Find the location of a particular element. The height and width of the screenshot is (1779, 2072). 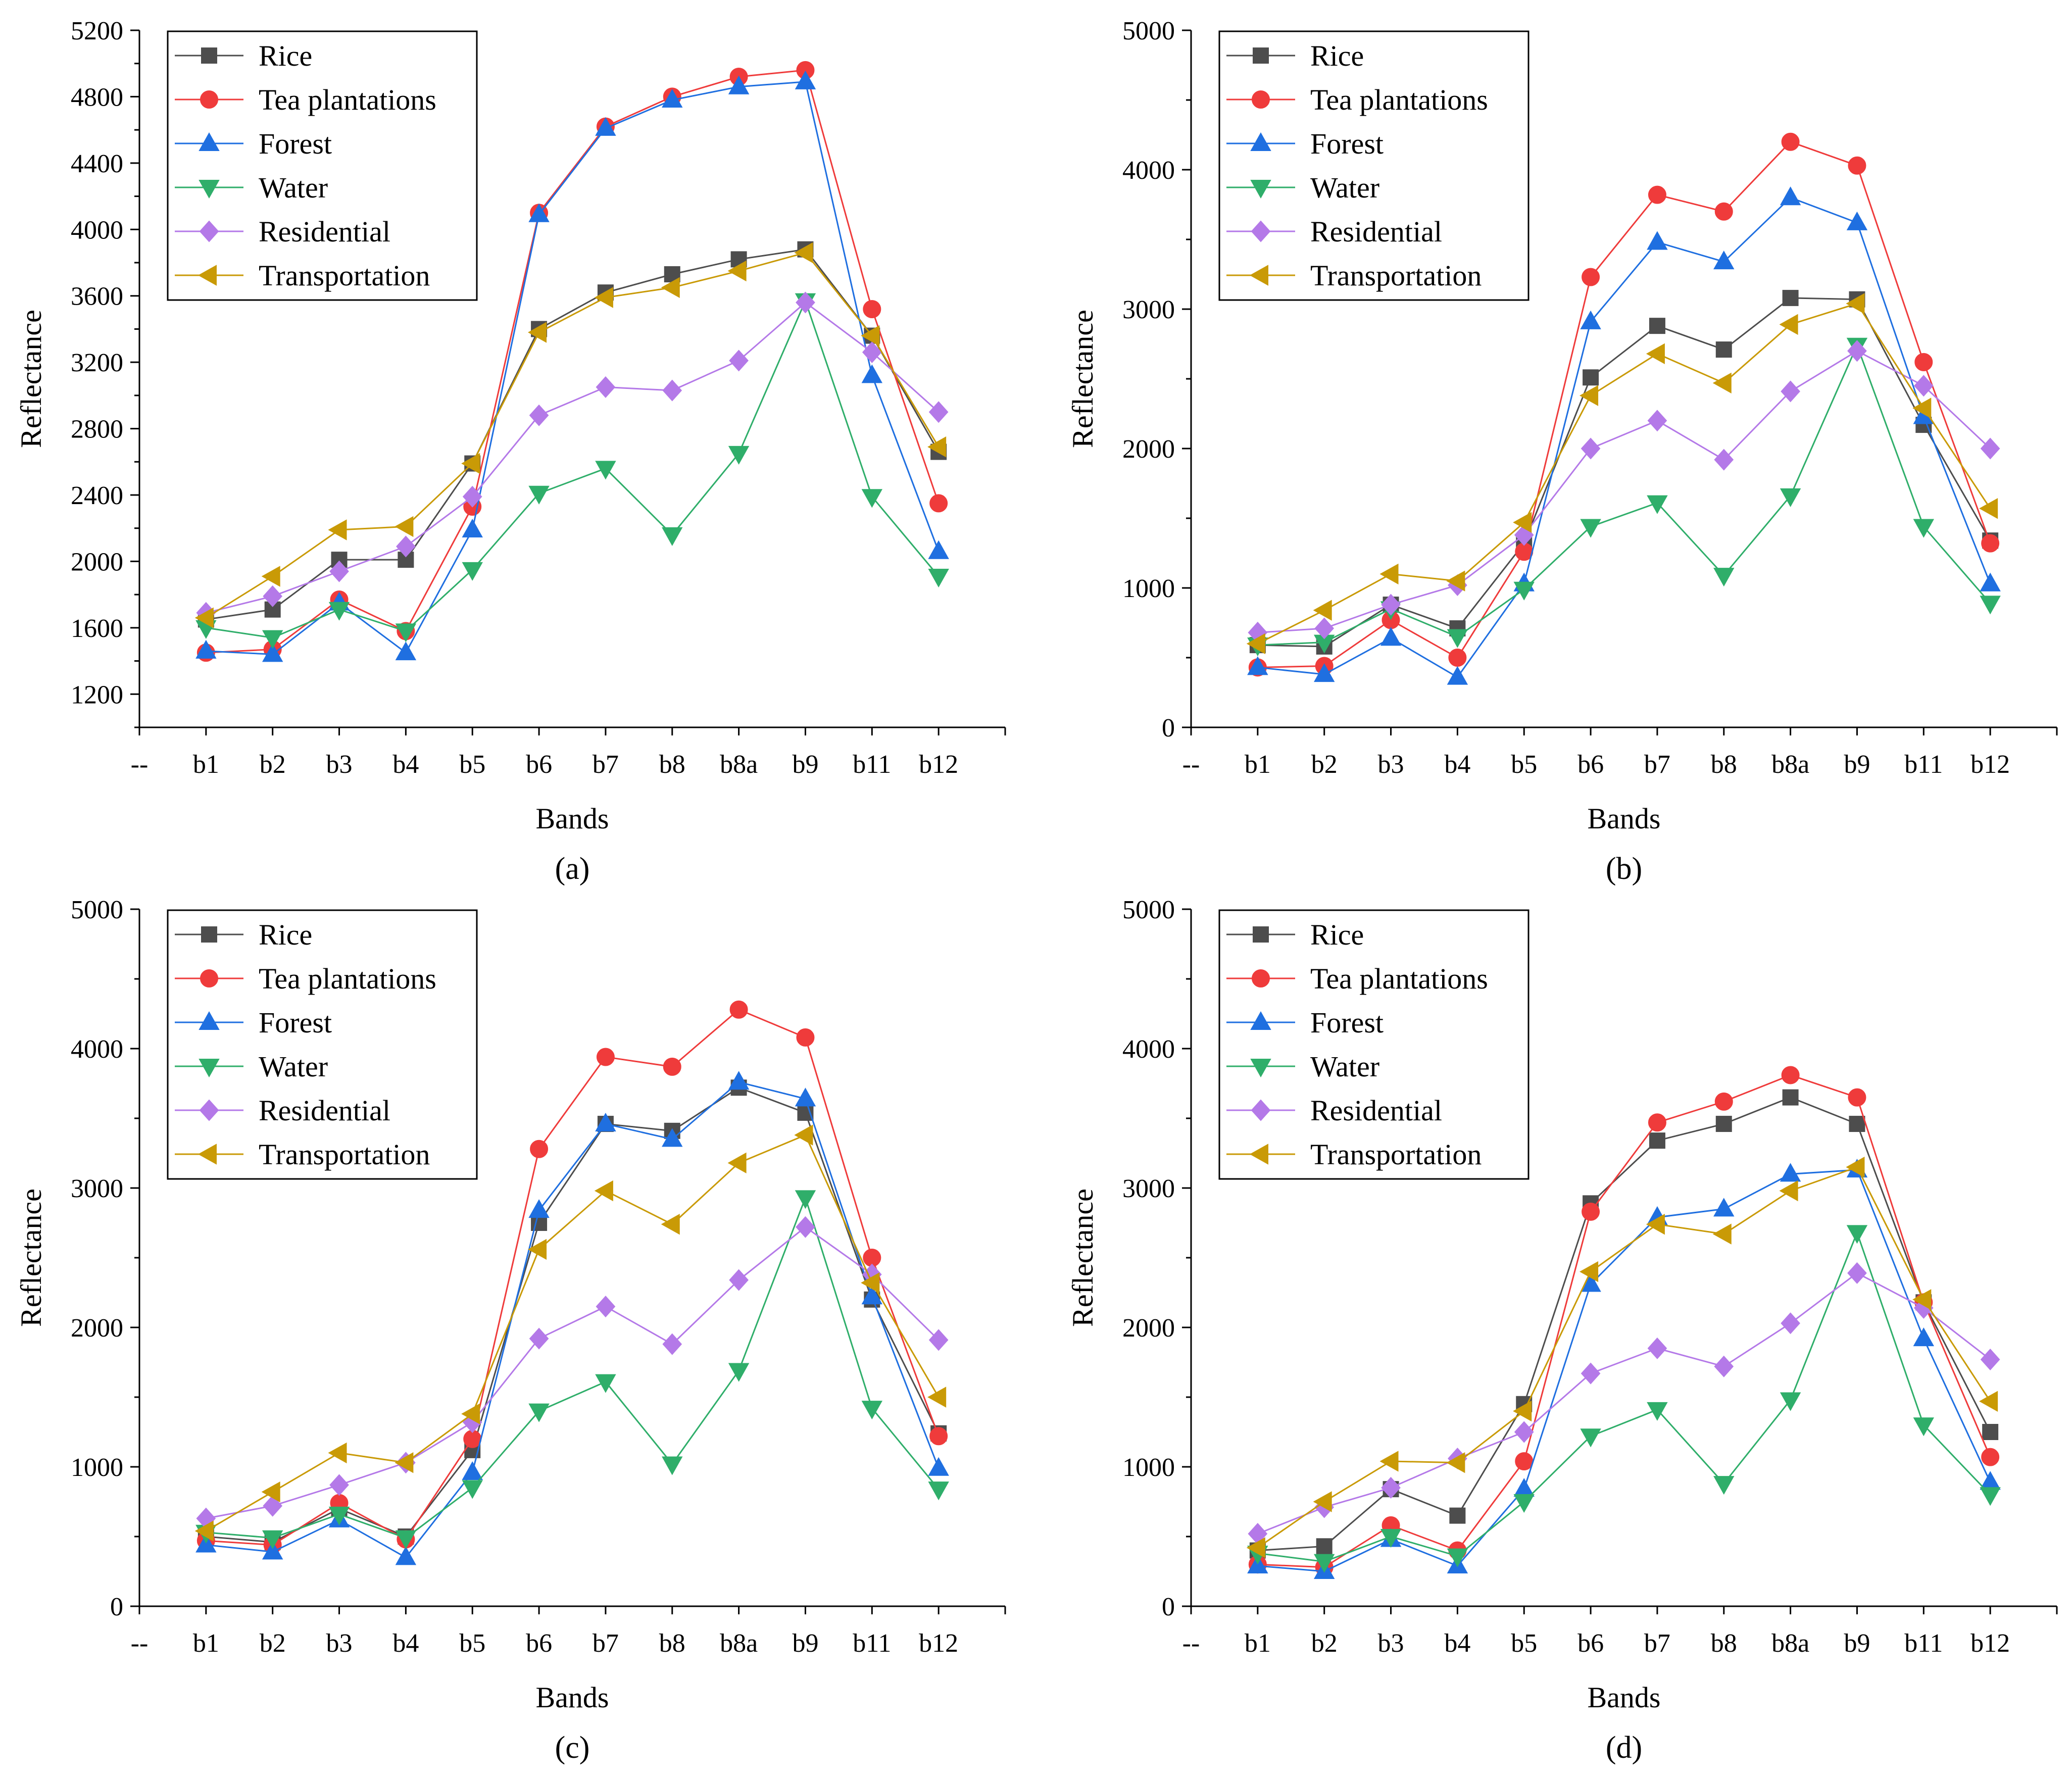

legend-label: Transportation is located at coordinates (344, 1154).